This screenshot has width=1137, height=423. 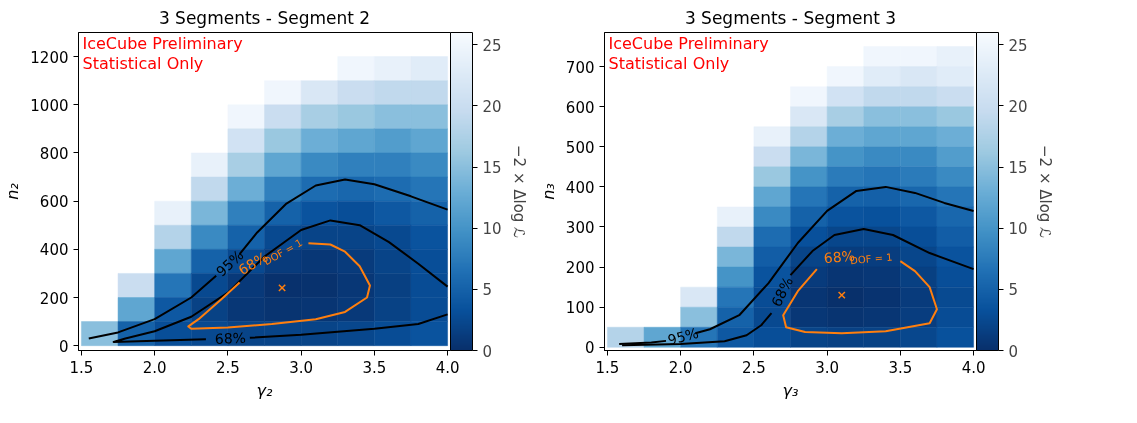 I want to click on chart-title: 3 Segments - Segment 3, so click(x=790, y=17).